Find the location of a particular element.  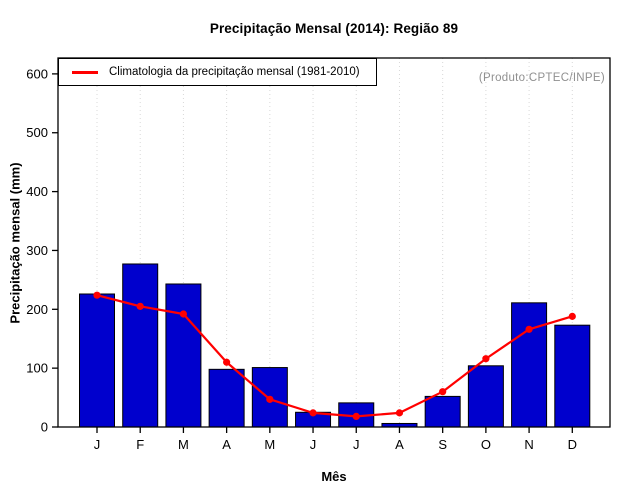

legend-line-swatch is located at coordinates (85, 72).